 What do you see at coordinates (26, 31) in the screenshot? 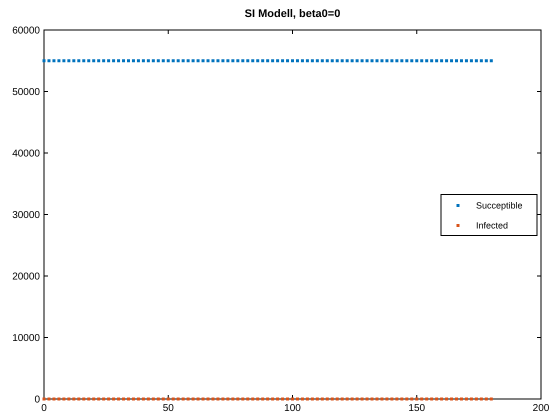
I see `y-tick-label: 60000` at bounding box center [26, 31].